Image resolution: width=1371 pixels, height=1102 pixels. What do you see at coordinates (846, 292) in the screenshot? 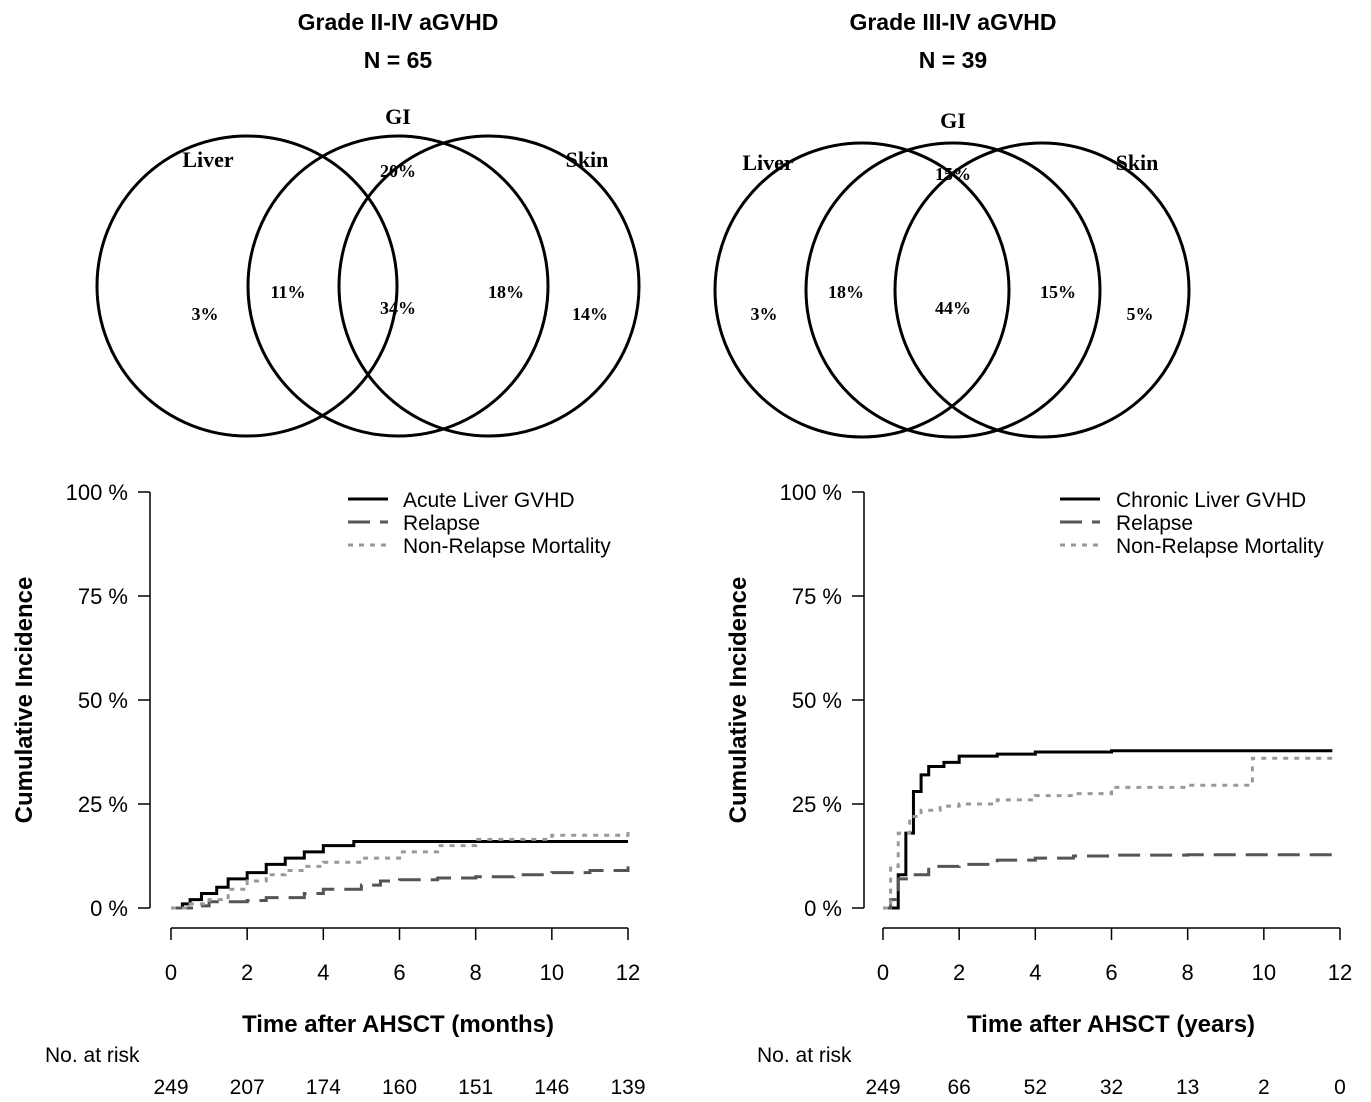
I see `venn-pct-liver-gi: 18%` at bounding box center [846, 292].